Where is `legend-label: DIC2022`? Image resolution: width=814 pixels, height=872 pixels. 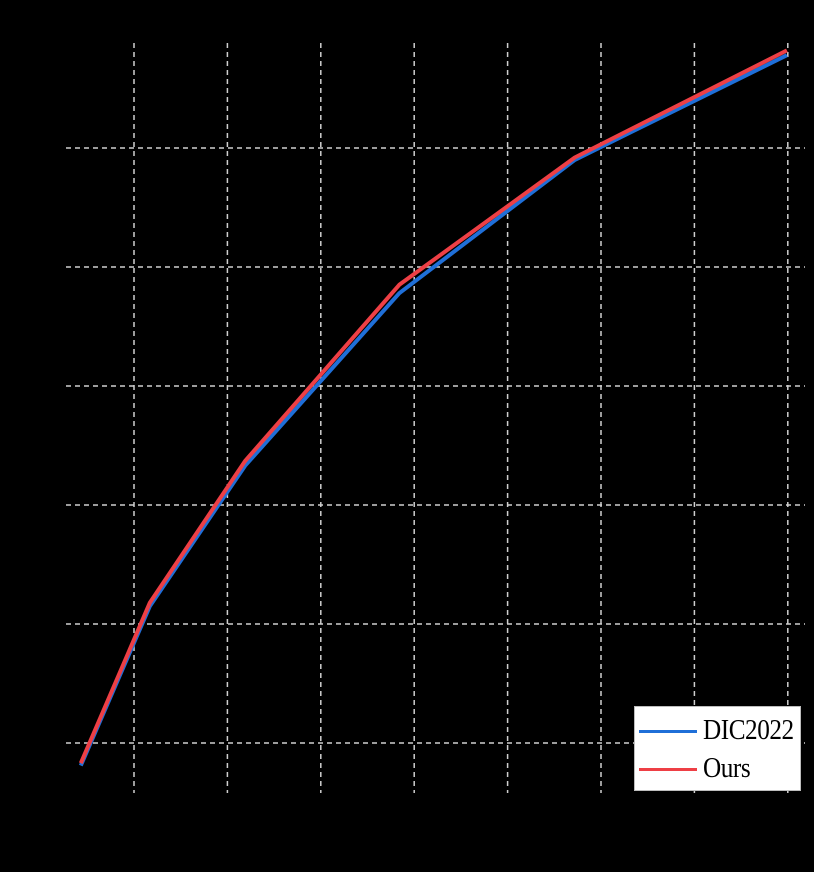
legend-label: DIC2022 is located at coordinates (748, 730).